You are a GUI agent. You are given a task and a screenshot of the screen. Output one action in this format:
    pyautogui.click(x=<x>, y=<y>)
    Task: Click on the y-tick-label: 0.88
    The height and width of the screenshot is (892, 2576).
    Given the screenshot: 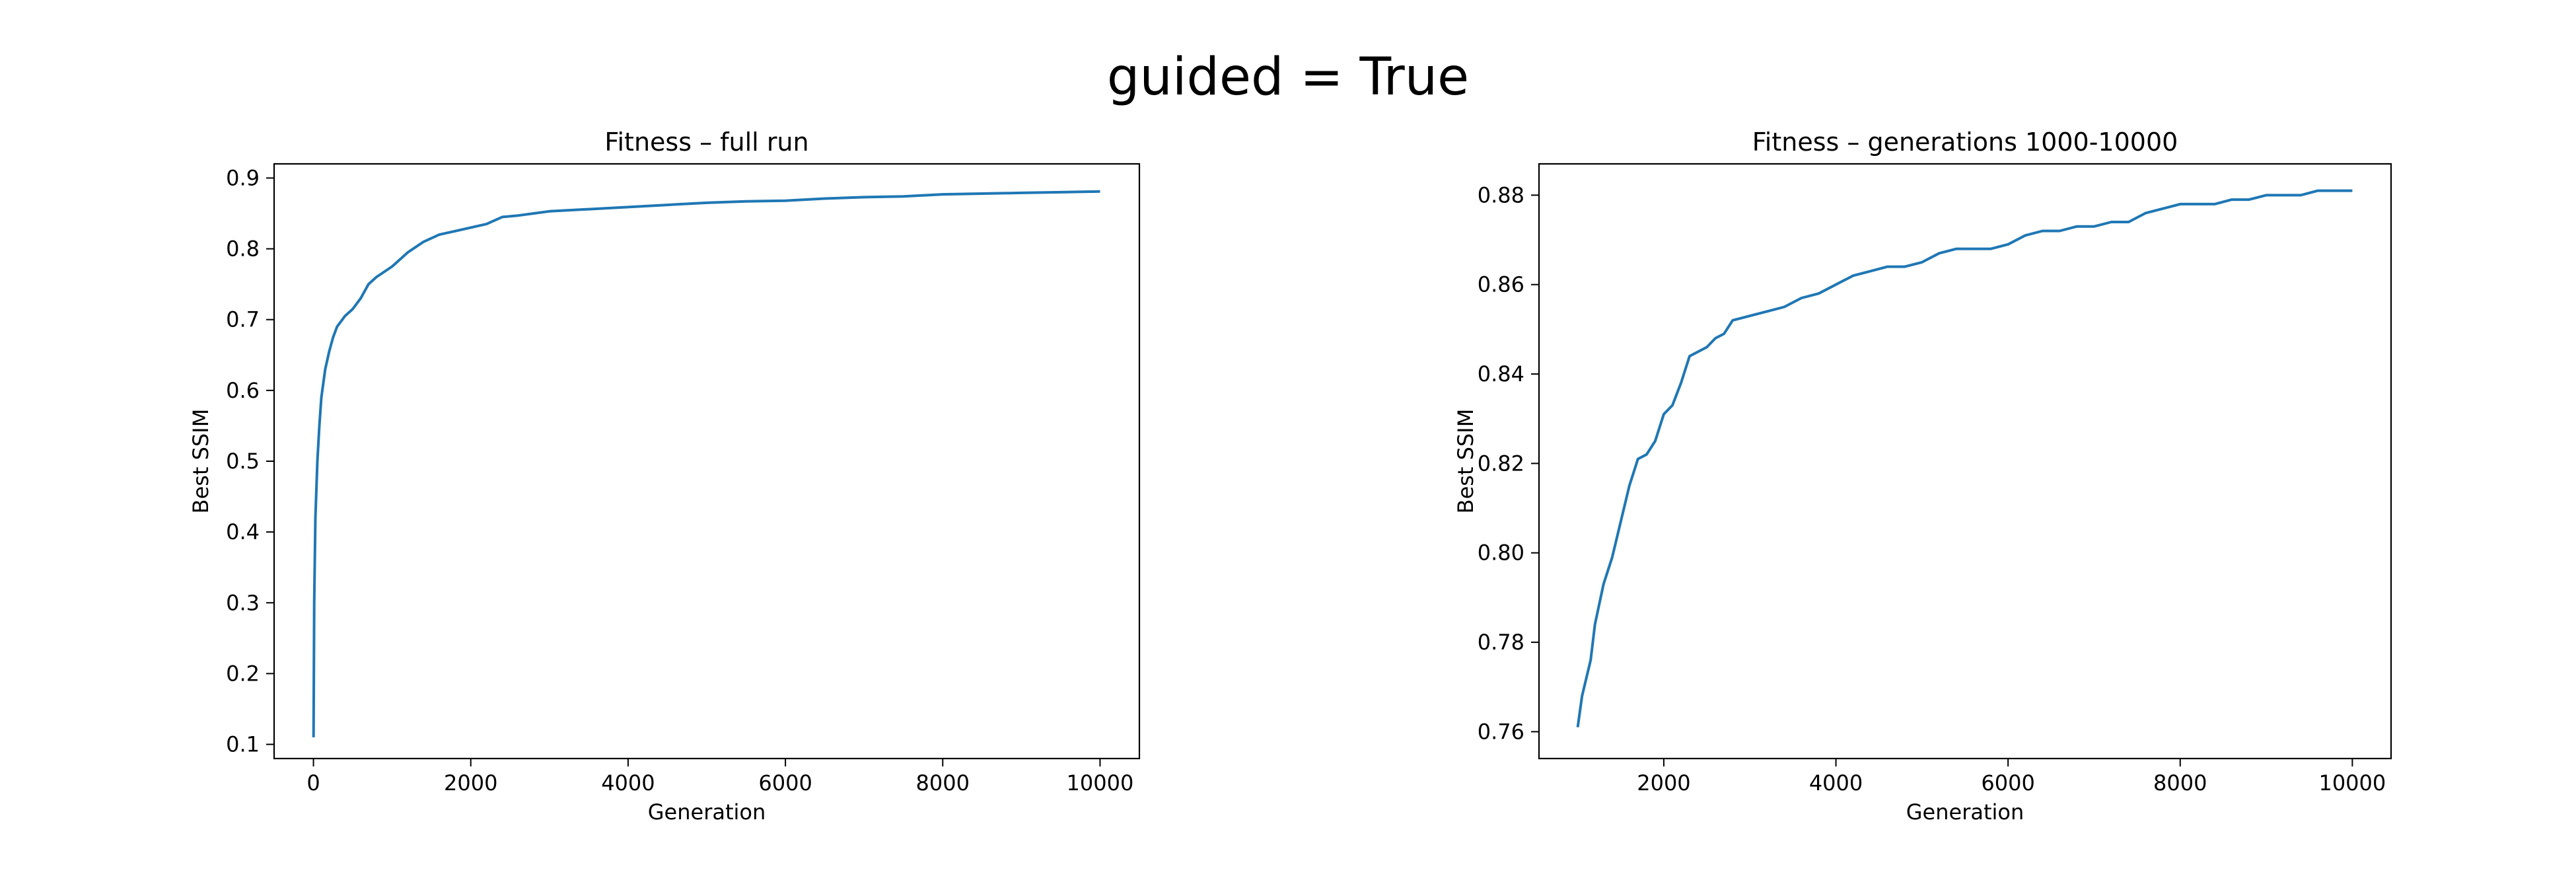 What is the action you would take?
    pyautogui.click(x=1501, y=194)
    